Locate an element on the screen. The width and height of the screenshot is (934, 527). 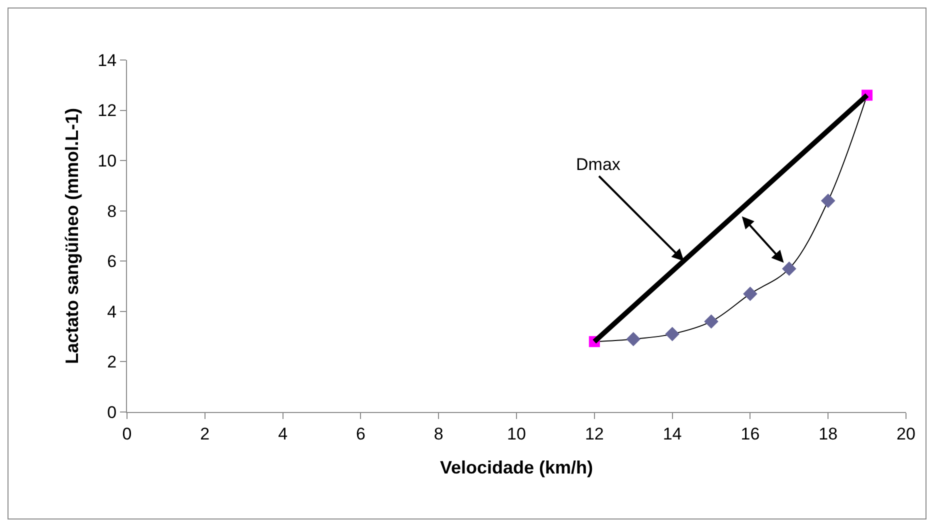
y-tick-label: 8 is located at coordinates (112, 211).